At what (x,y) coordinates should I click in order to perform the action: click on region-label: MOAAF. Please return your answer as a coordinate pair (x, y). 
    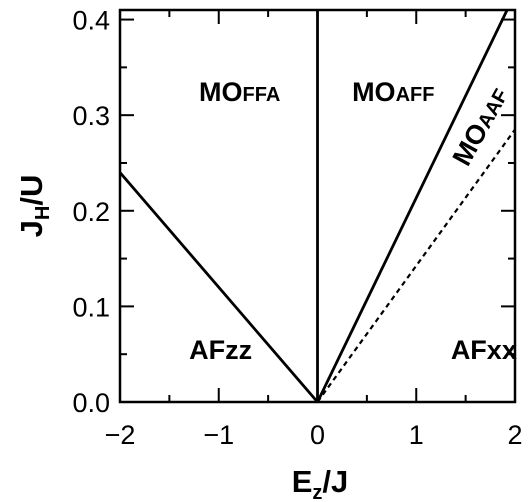
    Looking at the image, I should click on (480, 126).